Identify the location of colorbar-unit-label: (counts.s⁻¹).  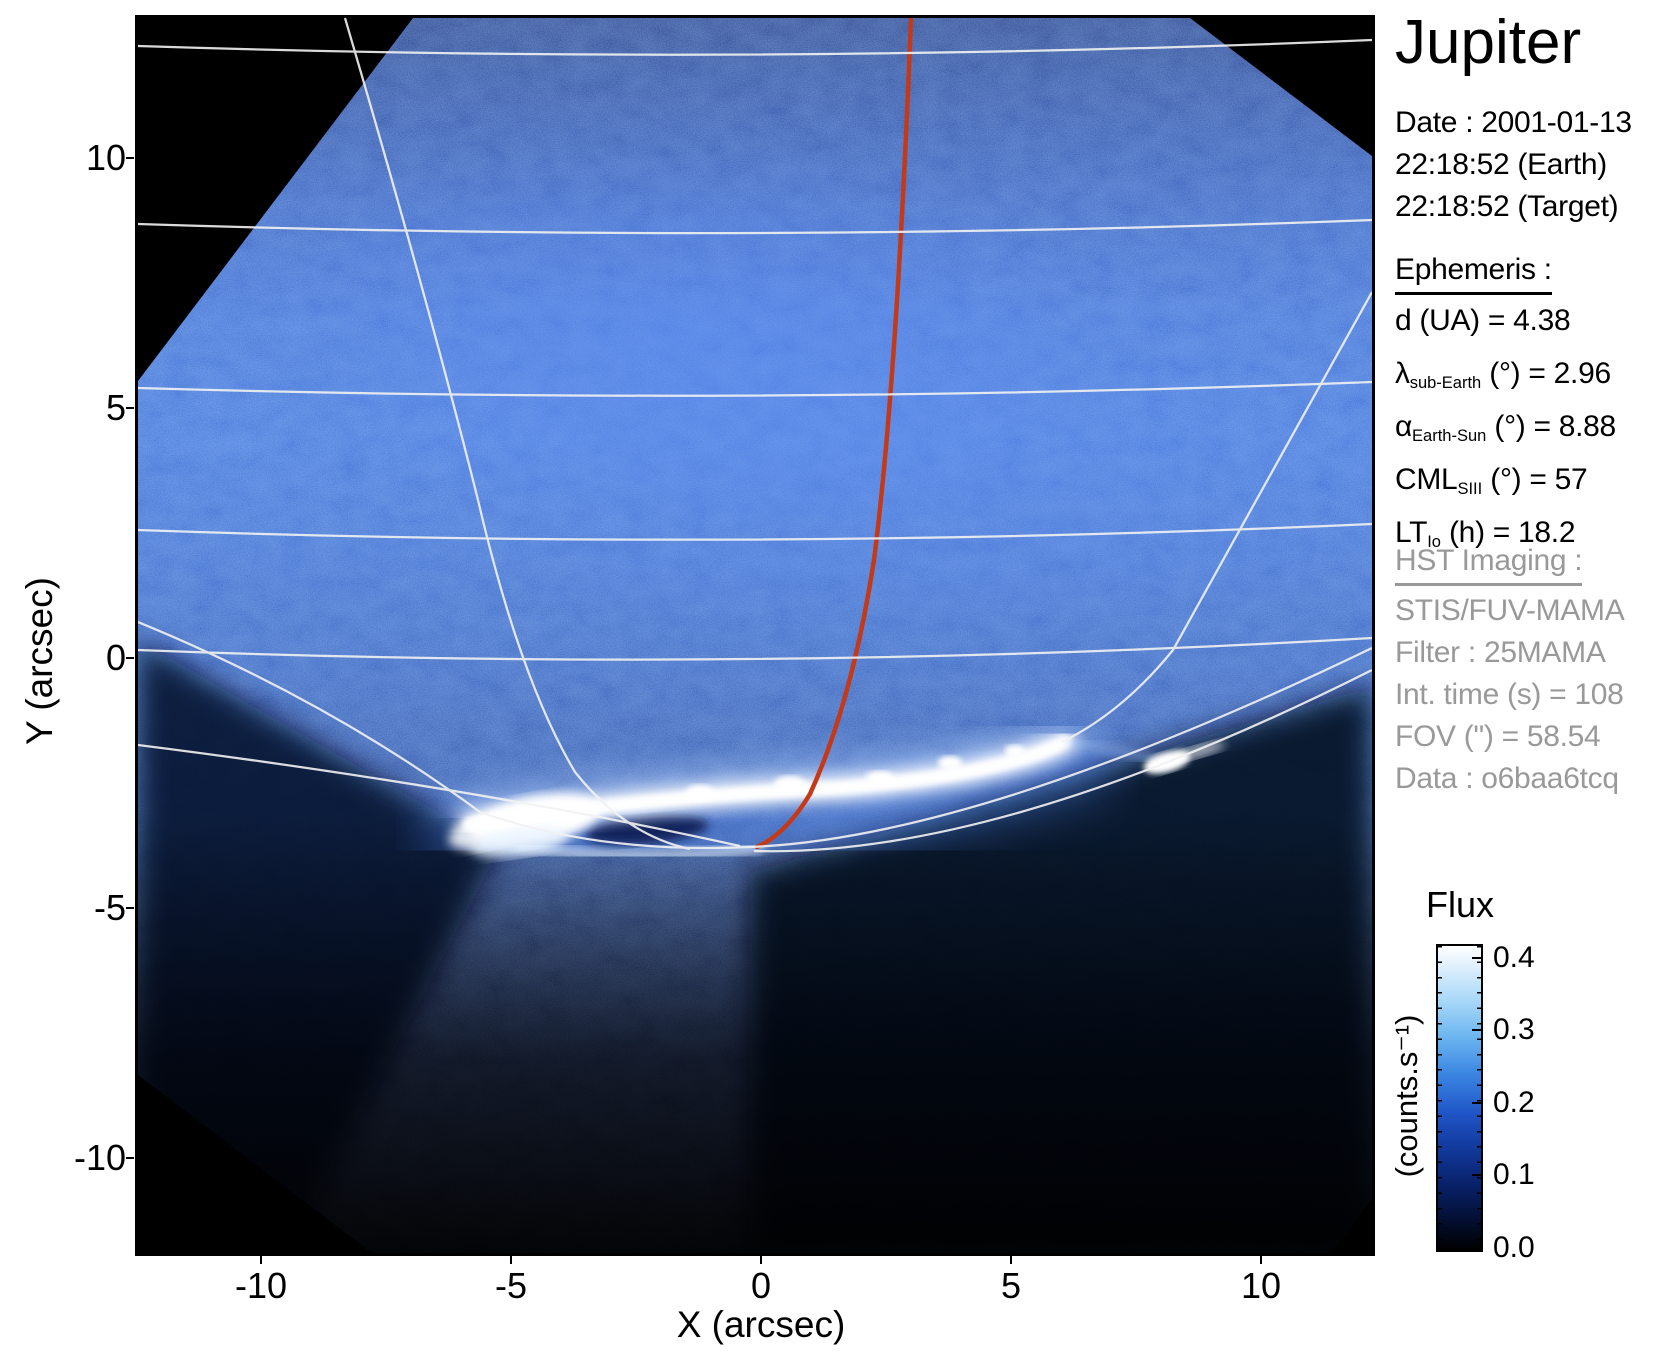
(1406, 1096).